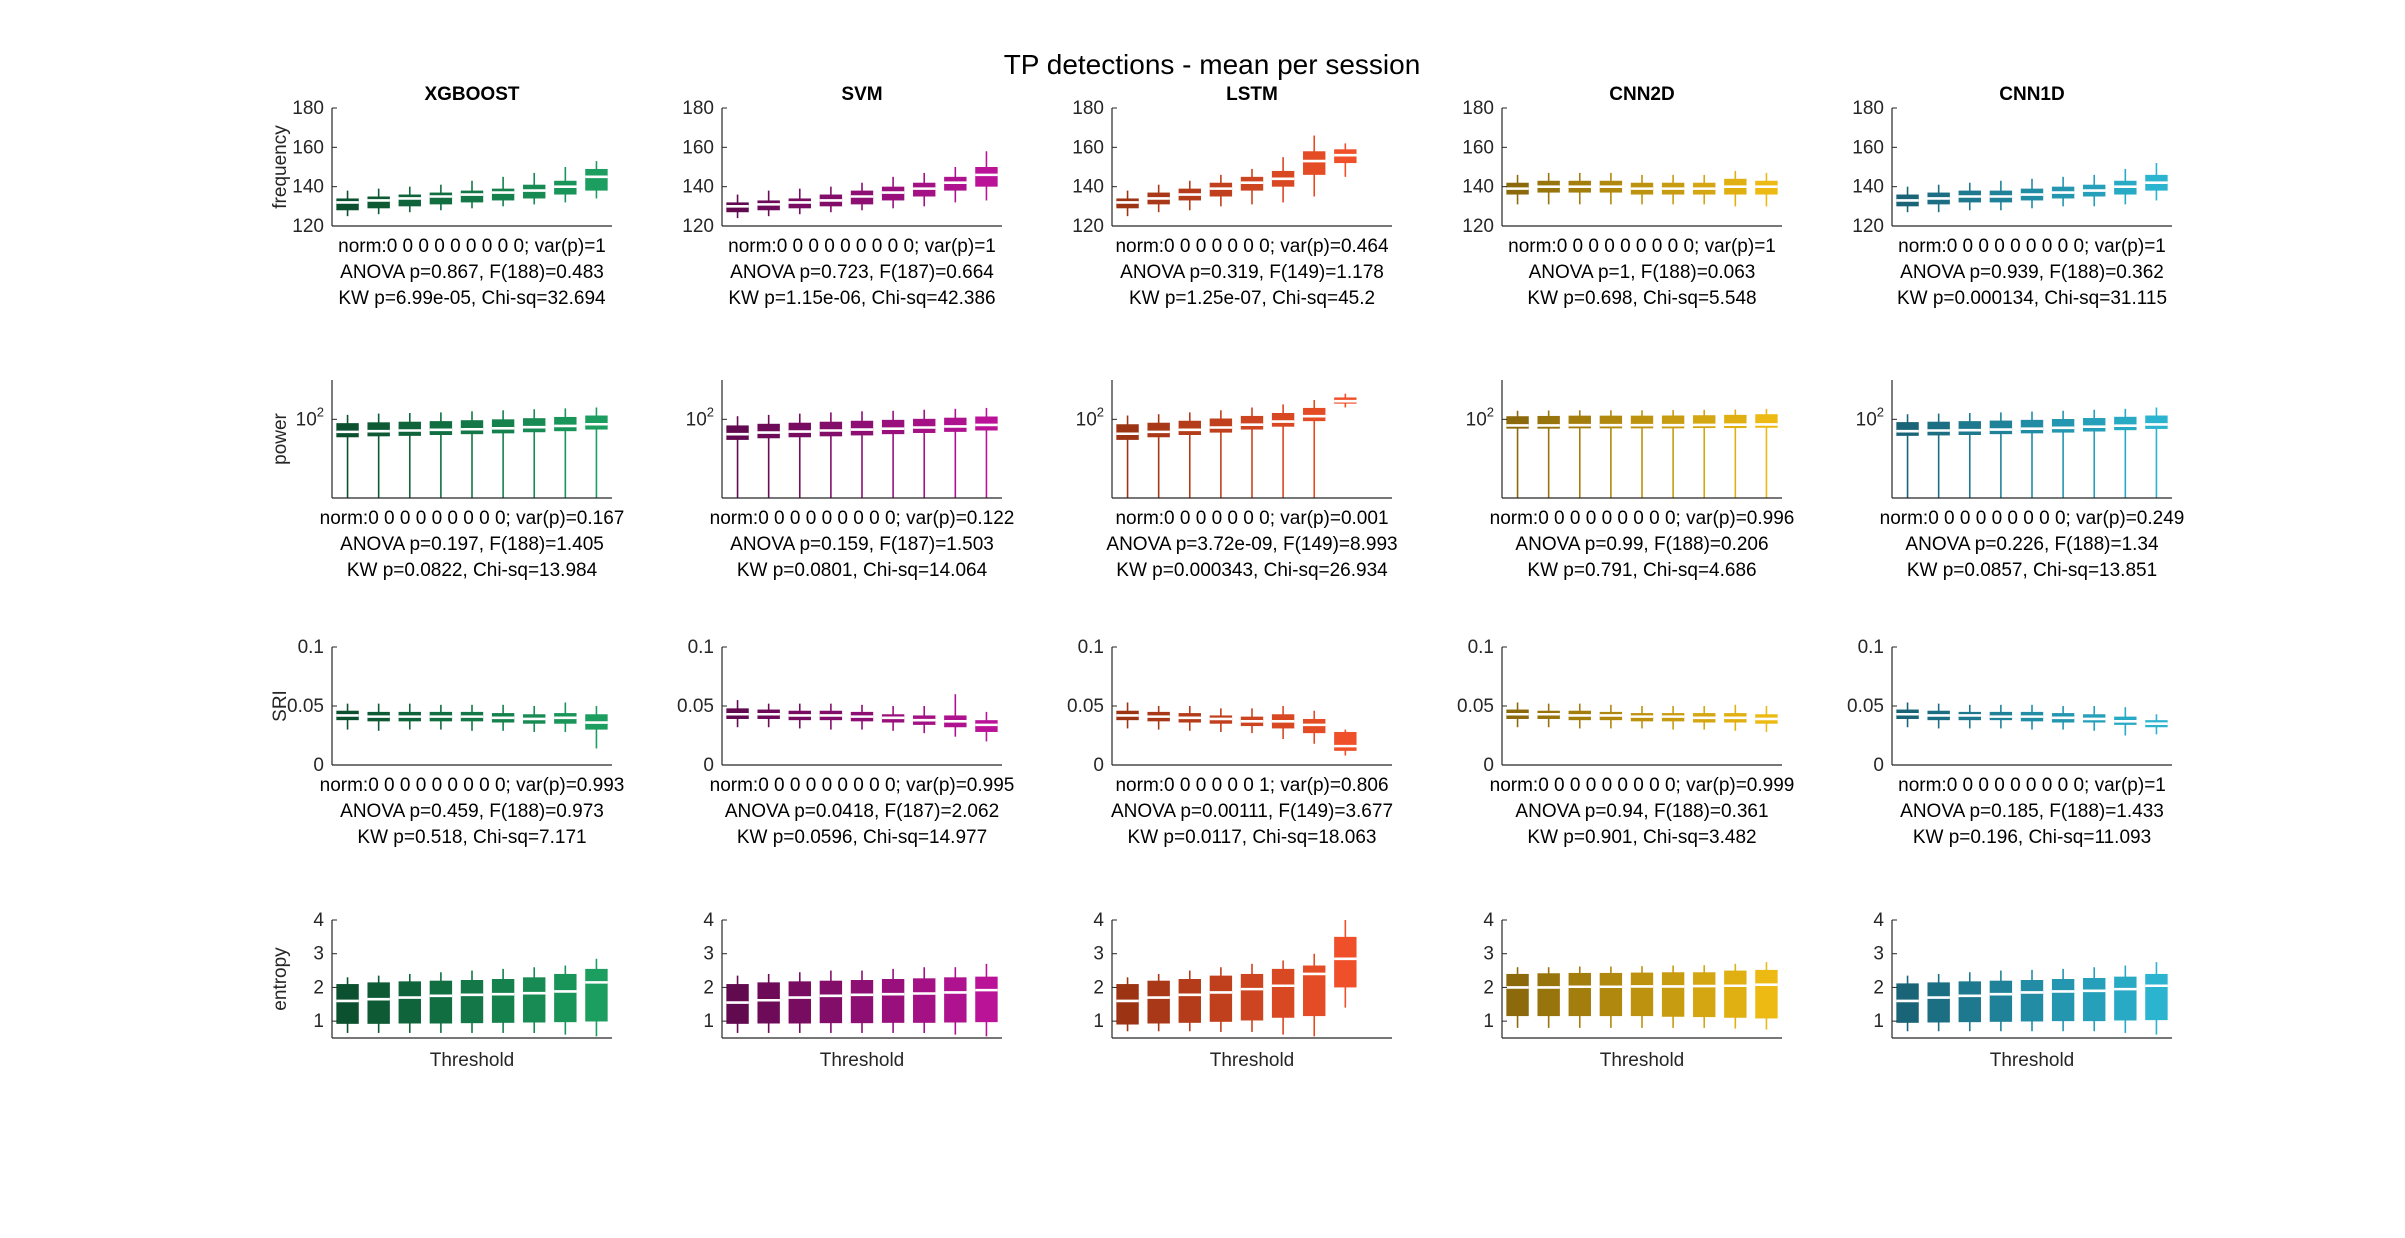 The height and width of the screenshot is (1238, 2405). Describe the element at coordinates (2032, 570) in the screenshot. I see `stats-line: KW p=0.0857, Chi-sq=13.851` at that location.